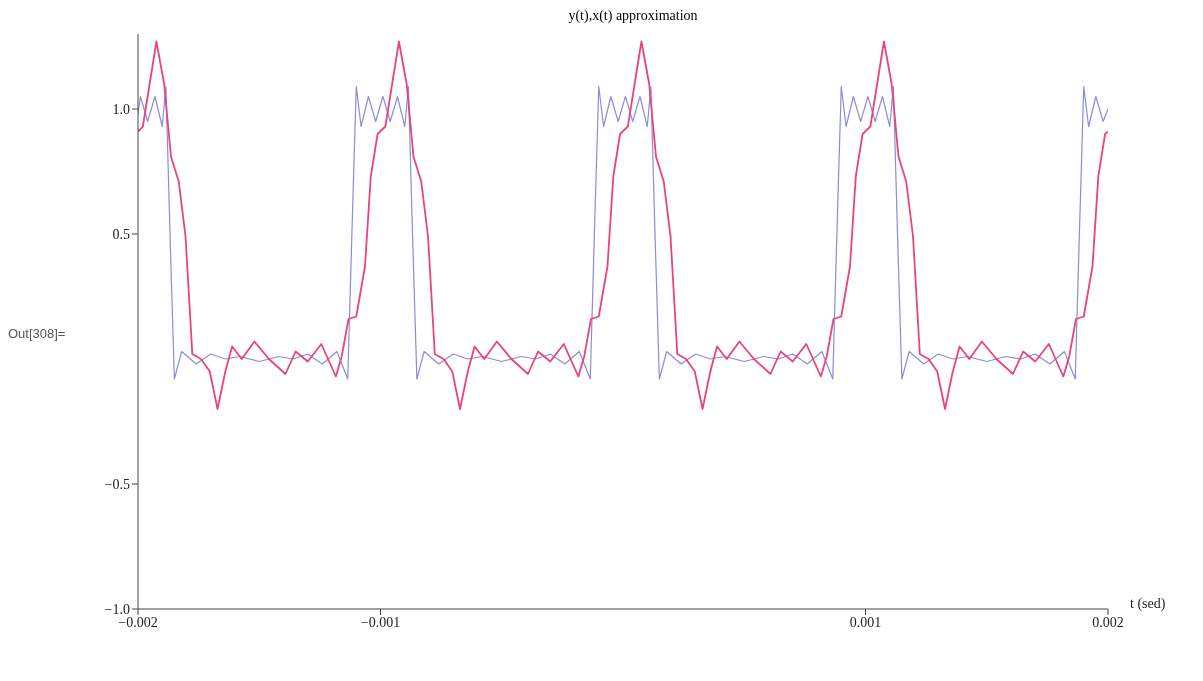  What do you see at coordinates (1108, 622) in the screenshot?
I see `x-tick-label: 0.002` at bounding box center [1108, 622].